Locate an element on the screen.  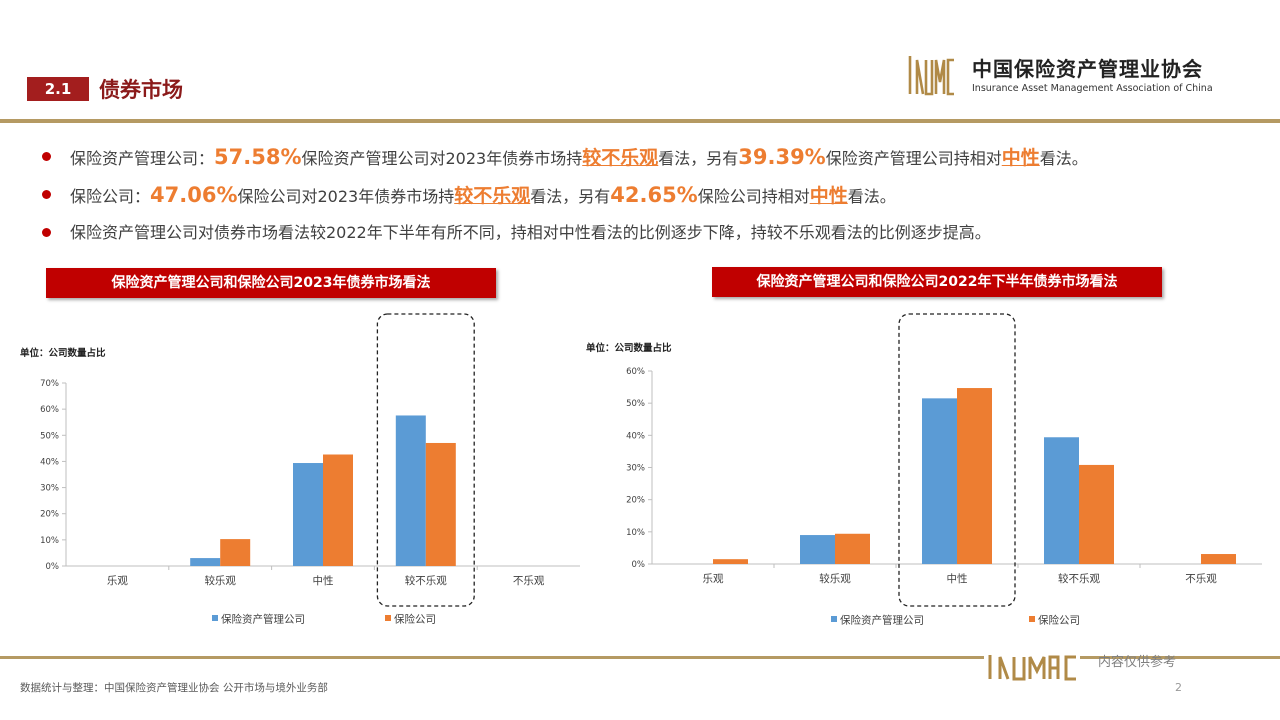
footer-divider is located at coordinates (640, 657).